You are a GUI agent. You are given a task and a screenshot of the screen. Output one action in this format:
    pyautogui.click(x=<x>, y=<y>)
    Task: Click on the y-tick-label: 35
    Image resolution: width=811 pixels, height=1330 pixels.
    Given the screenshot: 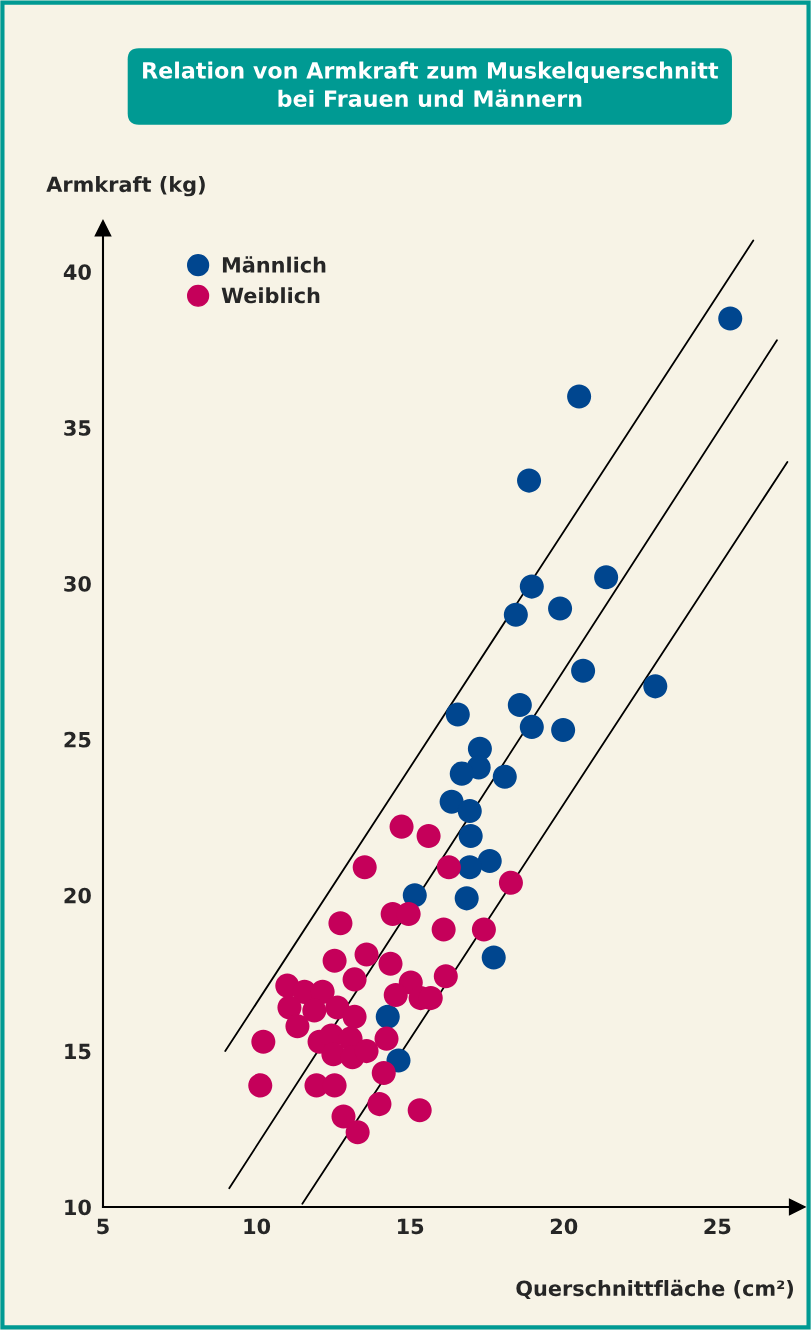 What is the action you would take?
    pyautogui.click(x=77, y=428)
    